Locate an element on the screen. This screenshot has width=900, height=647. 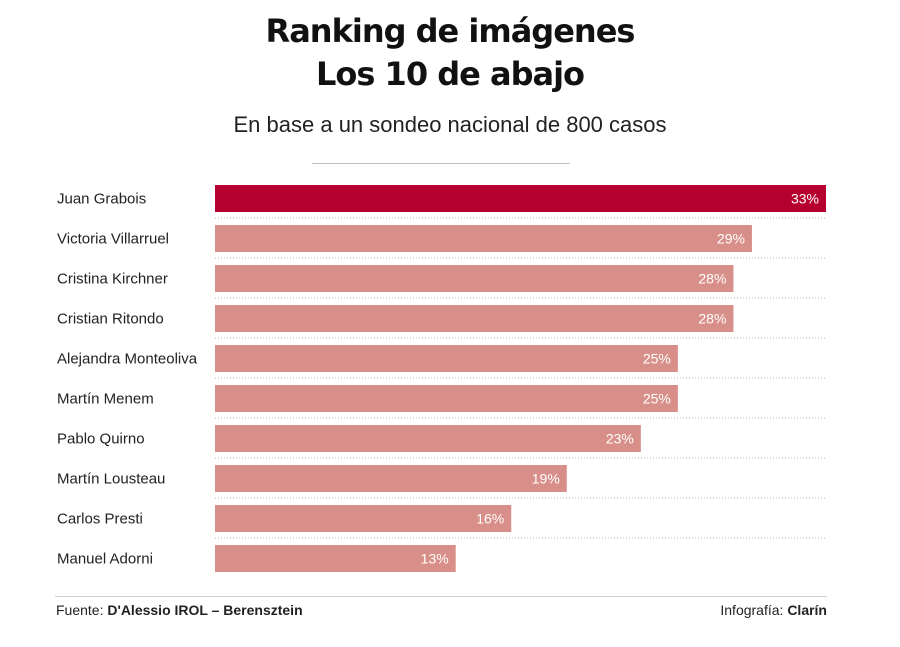
category-label: Juan Grabois is located at coordinates (101, 199).